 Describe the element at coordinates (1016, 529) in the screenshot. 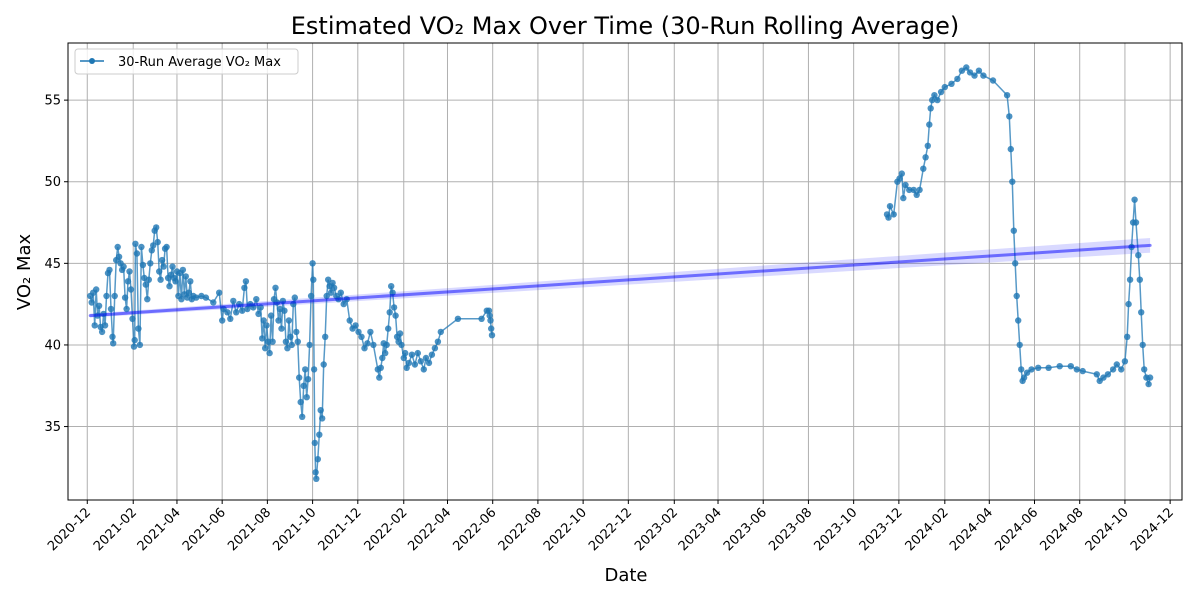

I see `x-tick-label: 2024-06` at that location.